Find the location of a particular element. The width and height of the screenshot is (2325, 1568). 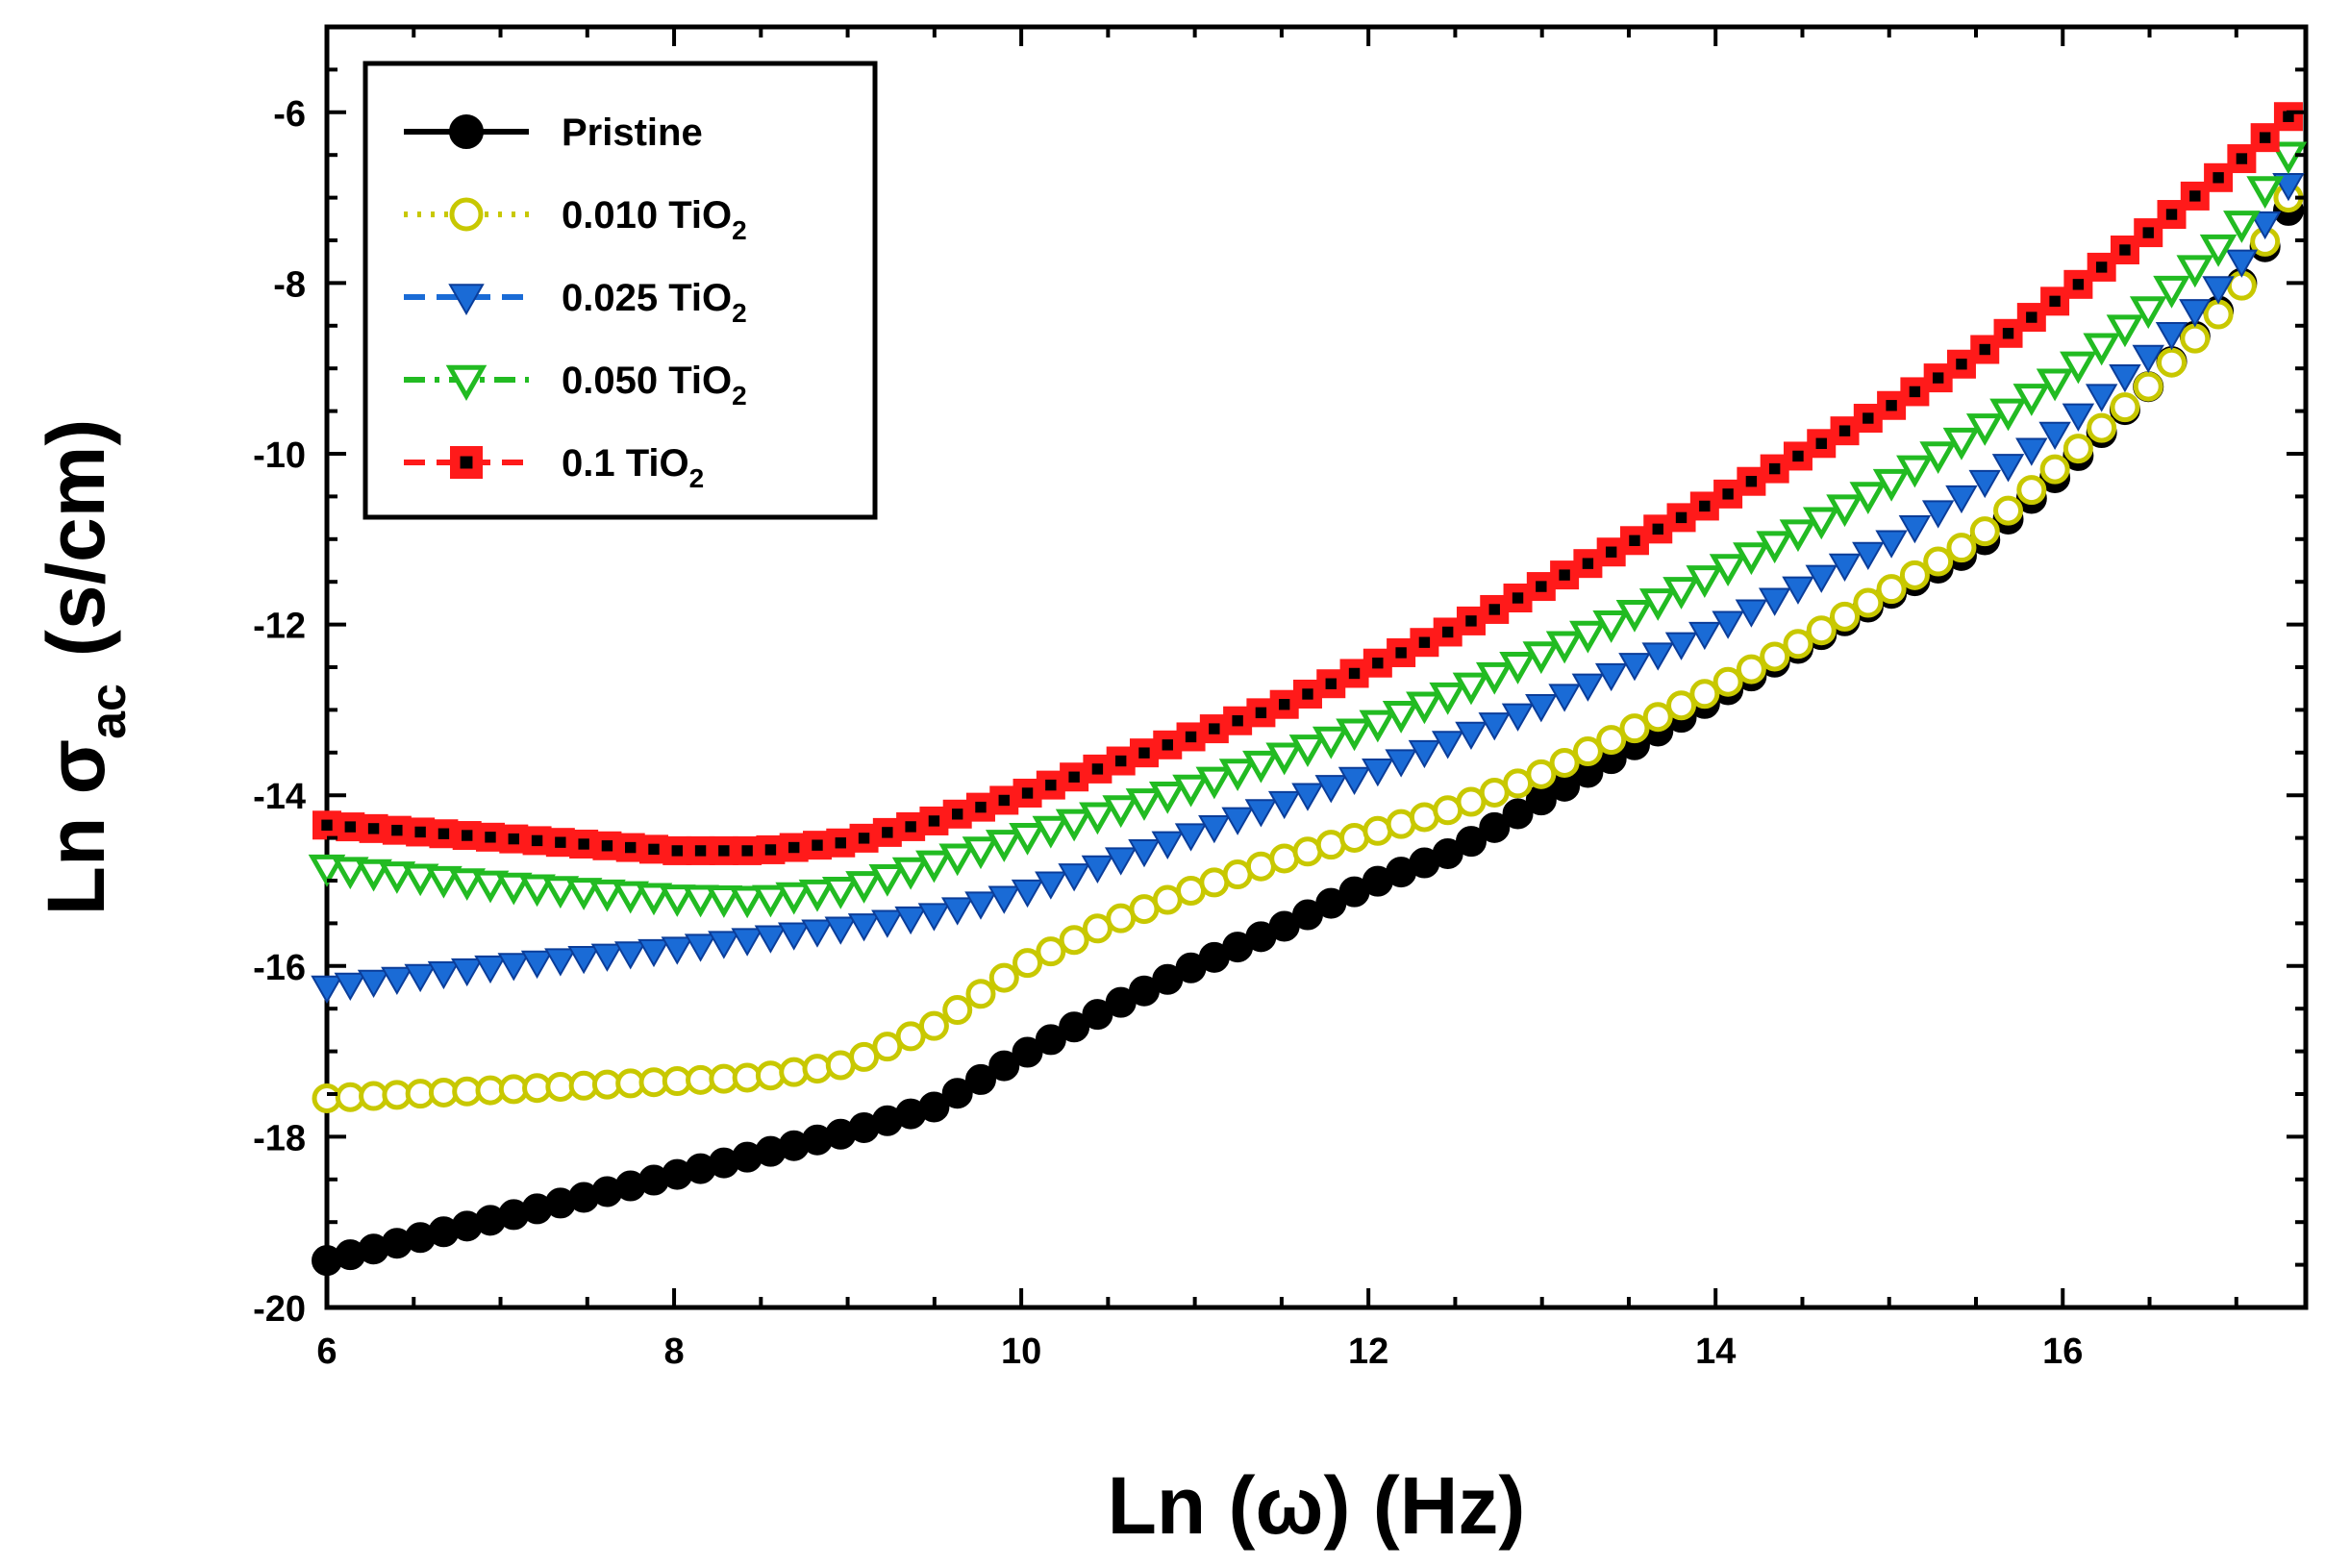

y-tick-label: -18 is located at coordinates (279, 1138).